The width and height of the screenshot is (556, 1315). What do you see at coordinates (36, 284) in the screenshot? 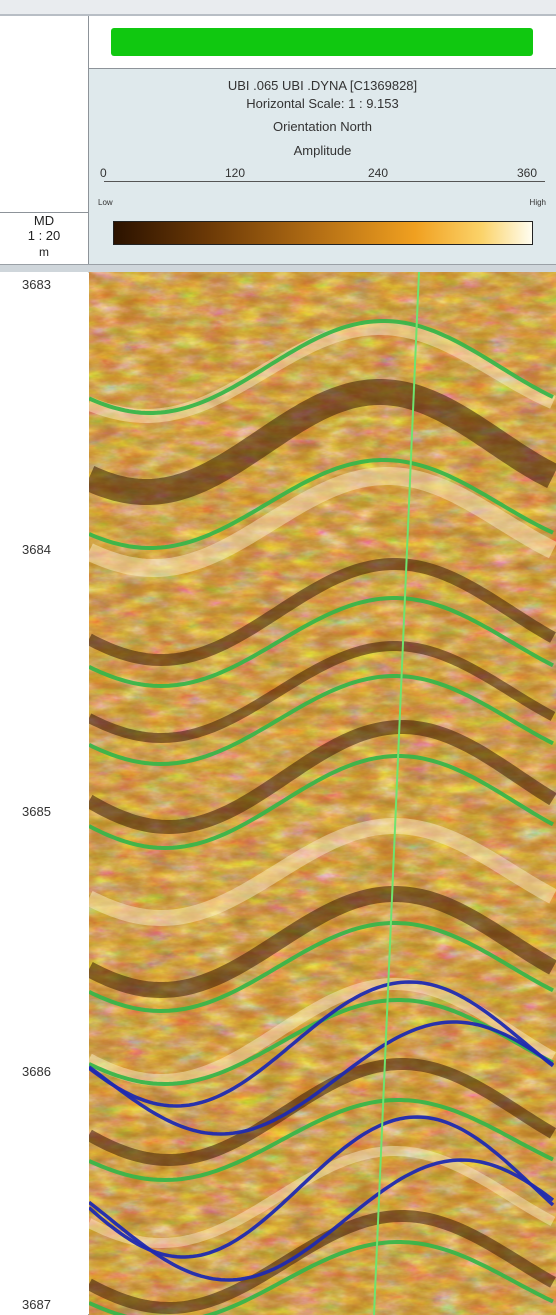
I see `depth-label: 3683` at bounding box center [36, 284].